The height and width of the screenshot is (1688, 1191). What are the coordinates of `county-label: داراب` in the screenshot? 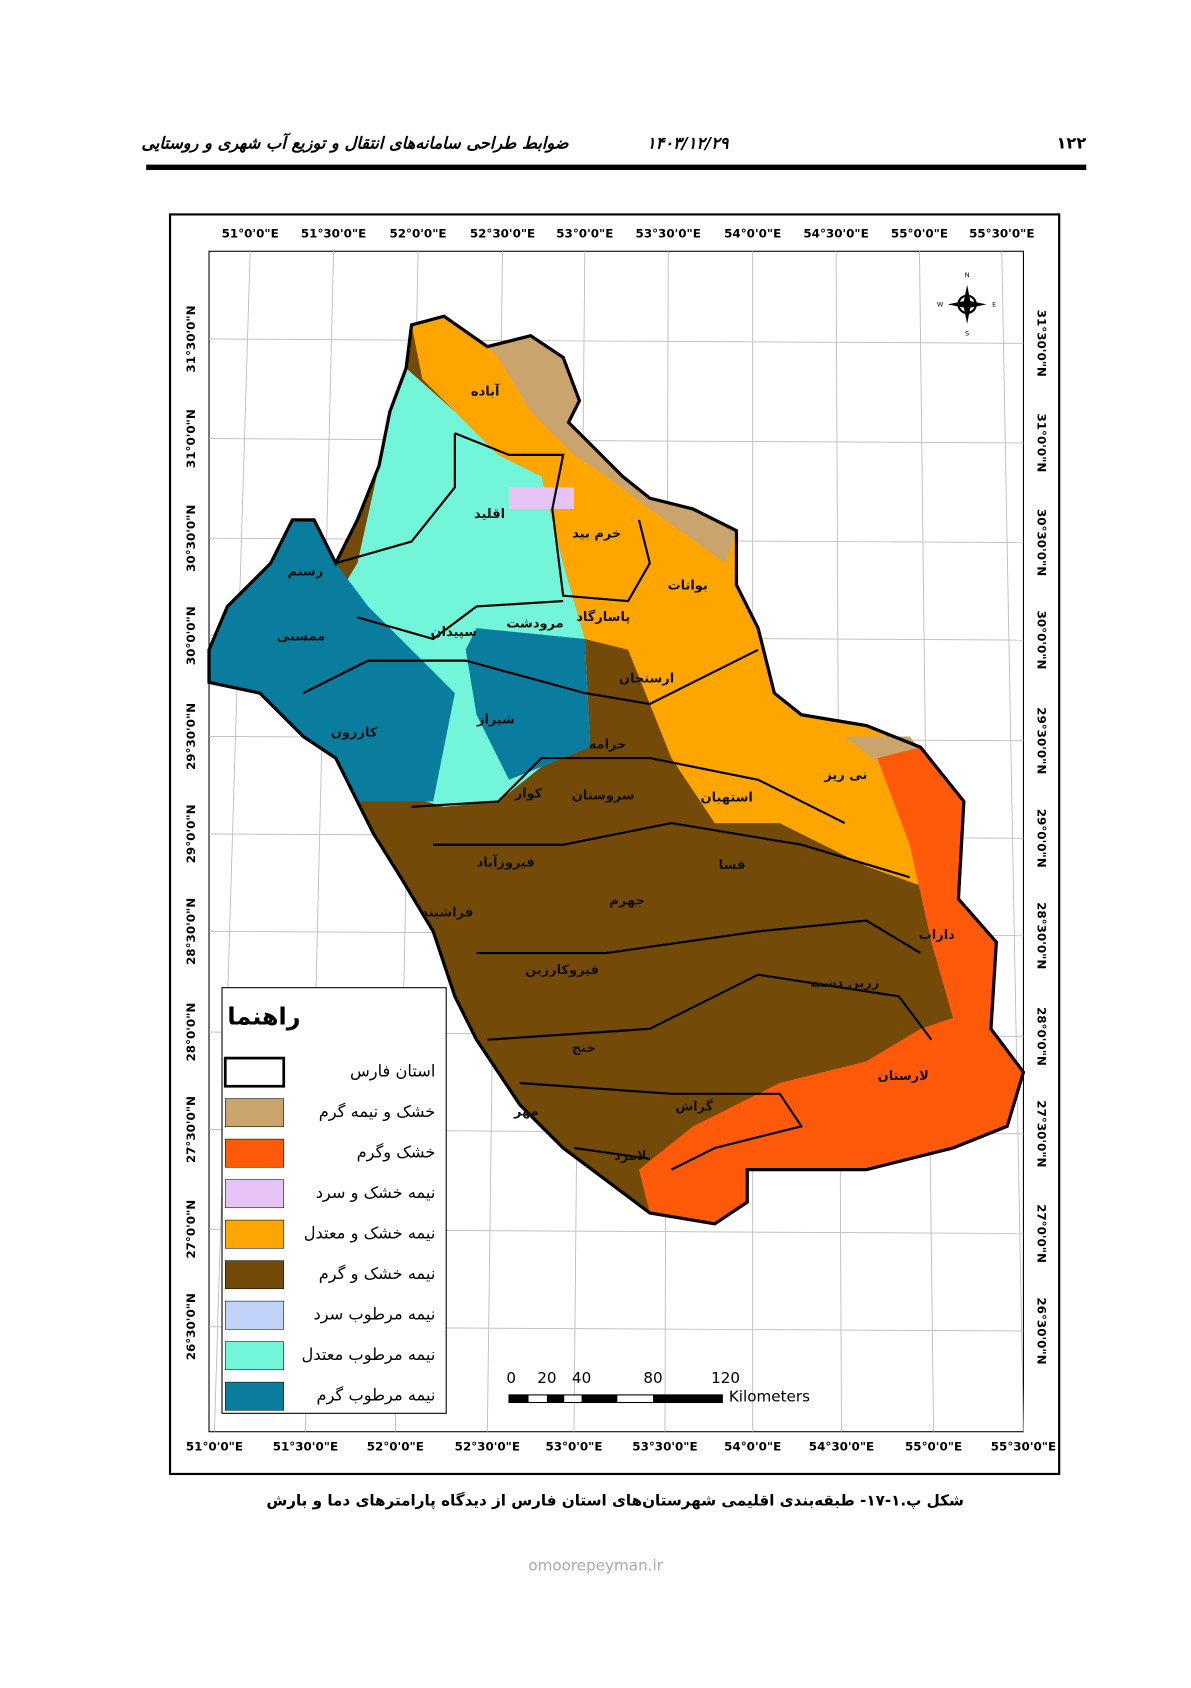 It's located at (937, 935).